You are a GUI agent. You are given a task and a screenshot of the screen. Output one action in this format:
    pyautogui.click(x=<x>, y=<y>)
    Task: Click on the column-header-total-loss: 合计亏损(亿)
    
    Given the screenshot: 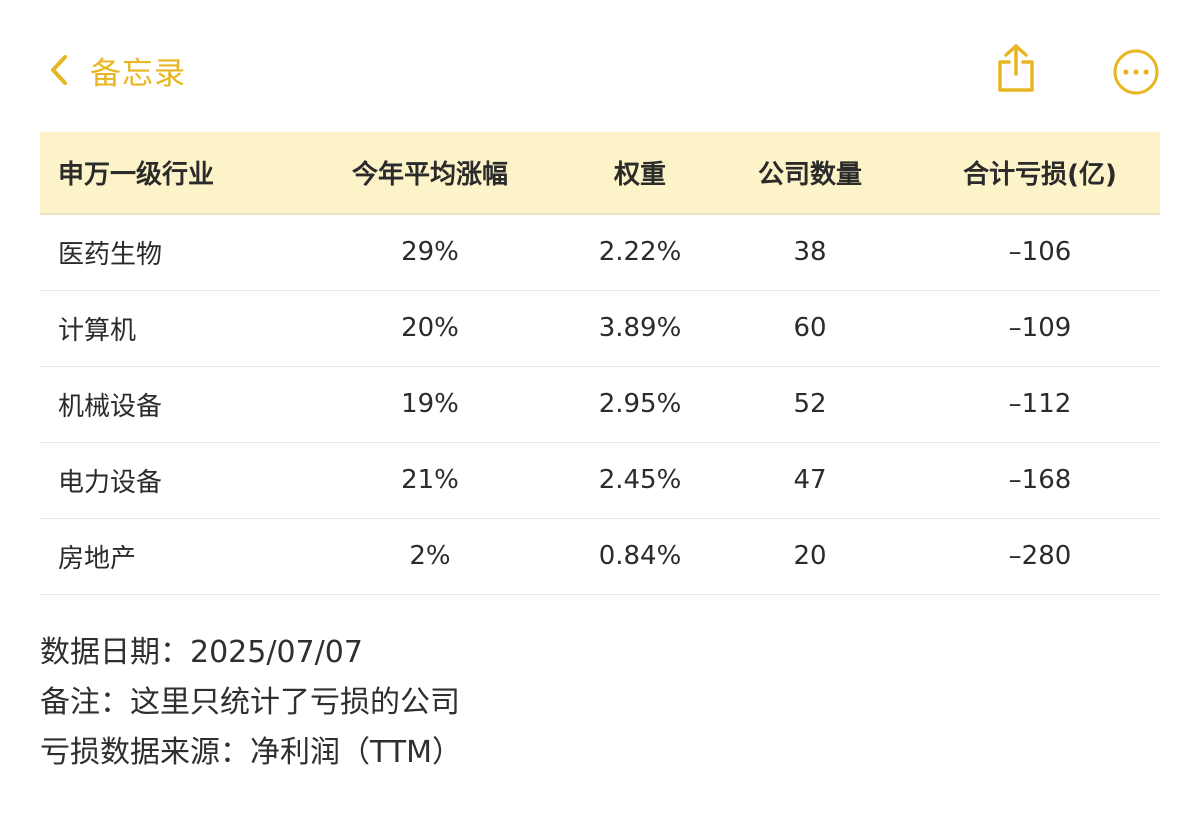 What is the action you would take?
    pyautogui.click(x=1040, y=173)
    